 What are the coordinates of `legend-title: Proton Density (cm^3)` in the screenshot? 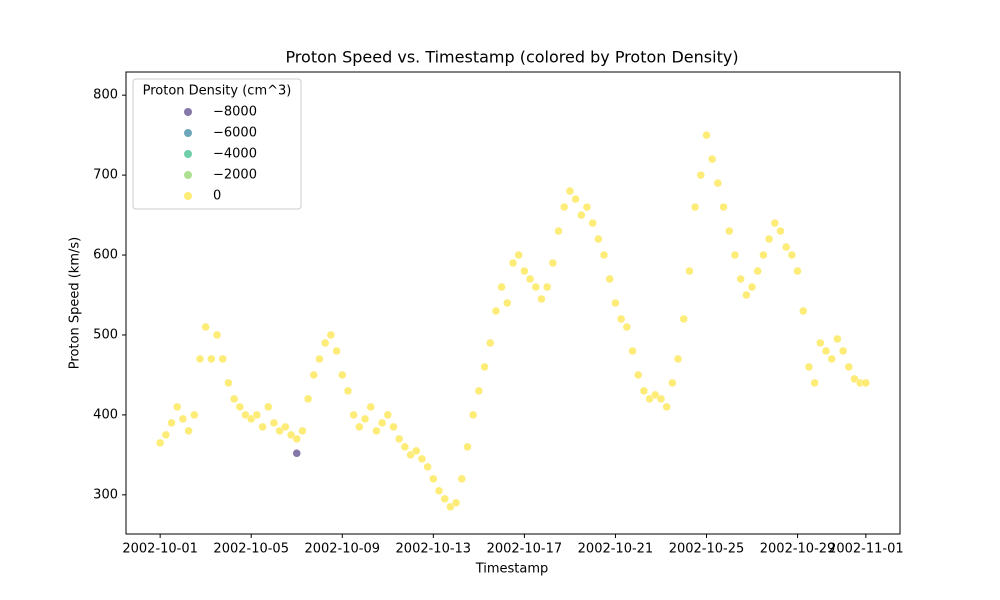 It's located at (217, 91).